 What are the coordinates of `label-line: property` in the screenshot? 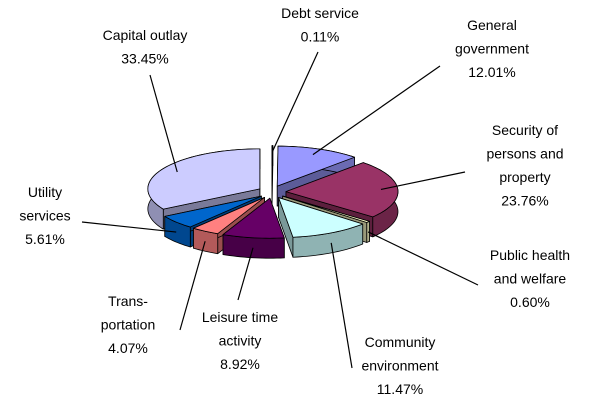 It's located at (524, 177).